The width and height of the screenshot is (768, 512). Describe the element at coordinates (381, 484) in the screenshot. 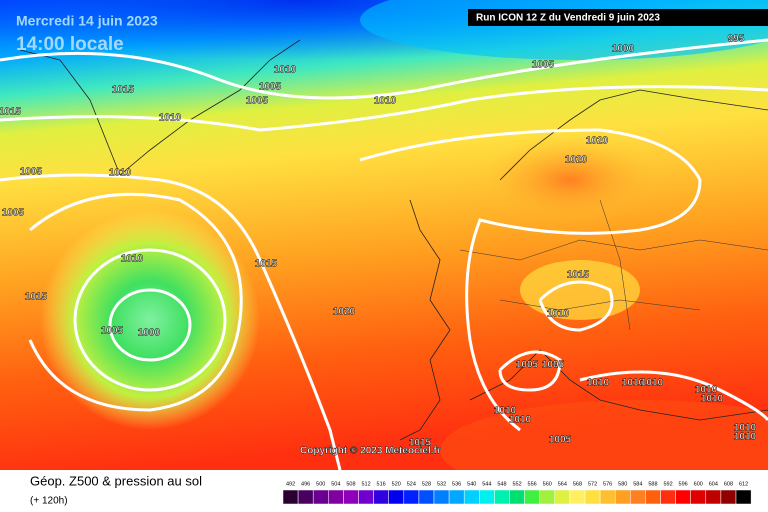

I see `colorbar-label: 516` at that location.